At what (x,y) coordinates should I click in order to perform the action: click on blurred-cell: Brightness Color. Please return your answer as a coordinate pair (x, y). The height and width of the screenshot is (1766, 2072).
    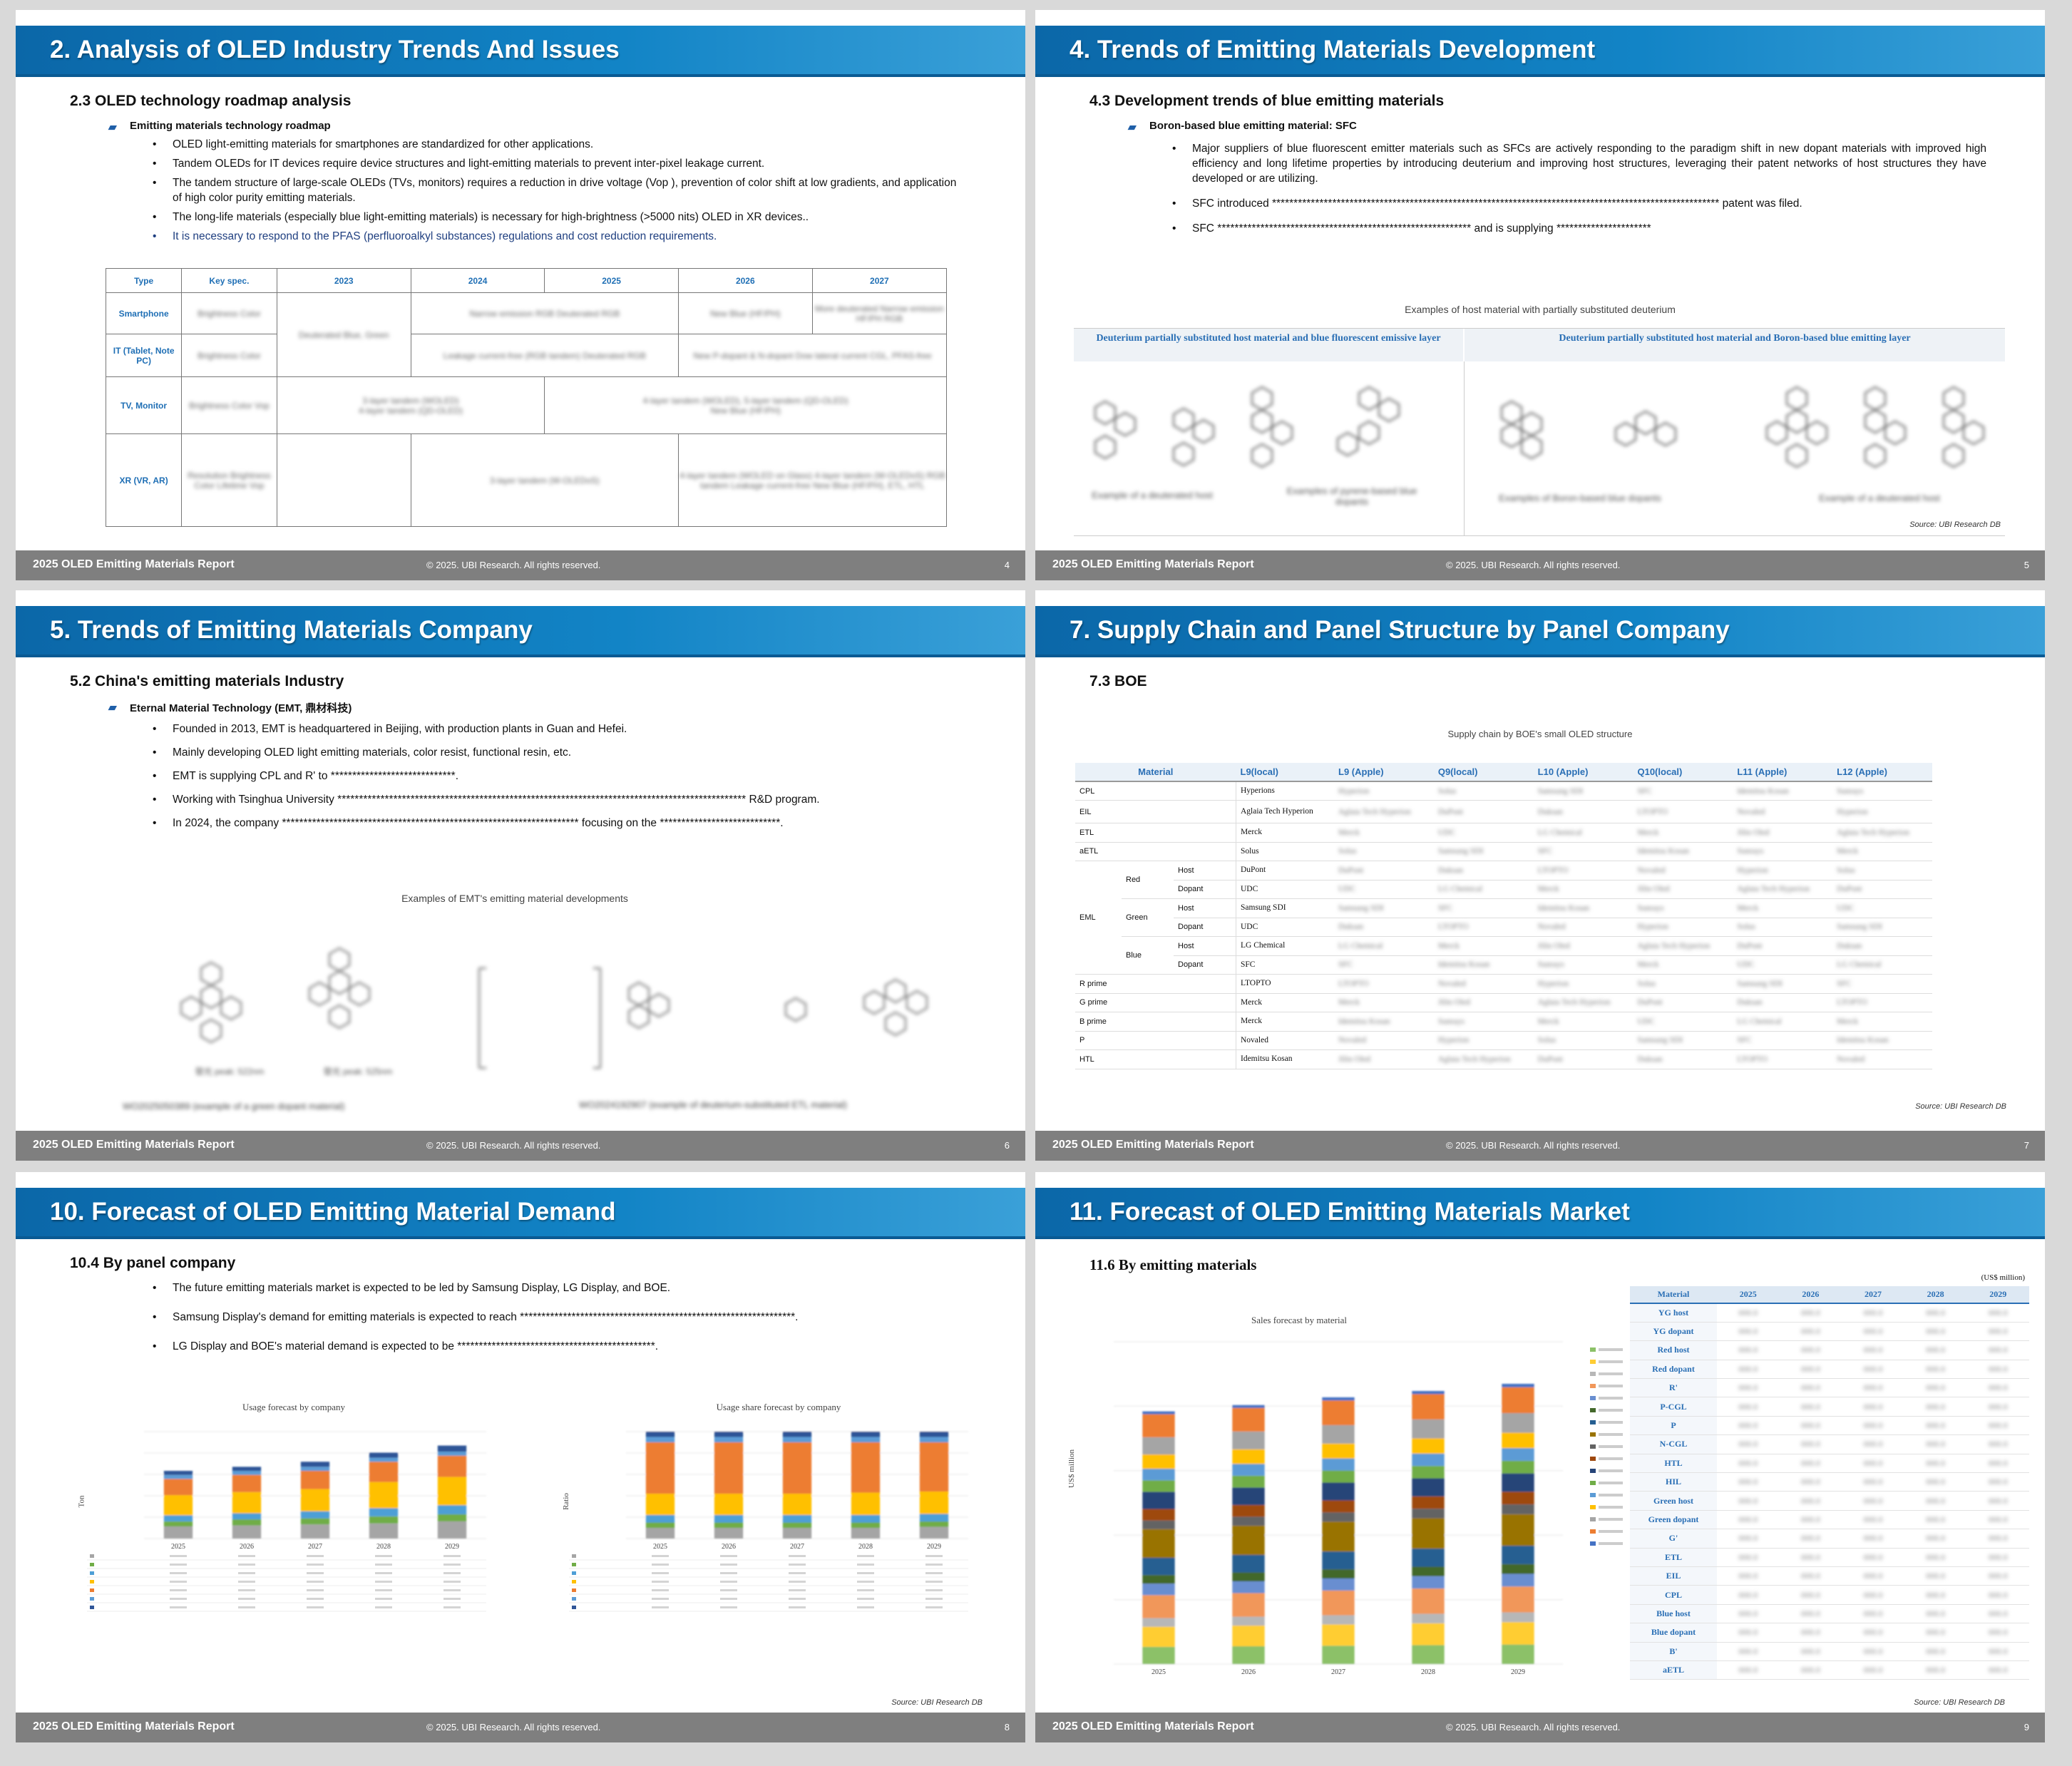
    Looking at the image, I should click on (229, 356).